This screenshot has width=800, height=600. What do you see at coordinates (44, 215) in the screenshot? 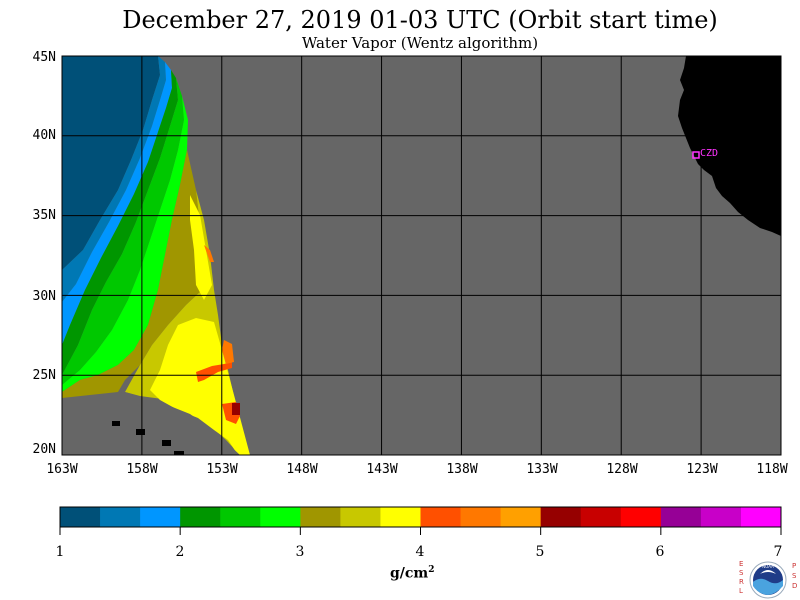
I see `lat-label-35n: 35N` at bounding box center [44, 215].